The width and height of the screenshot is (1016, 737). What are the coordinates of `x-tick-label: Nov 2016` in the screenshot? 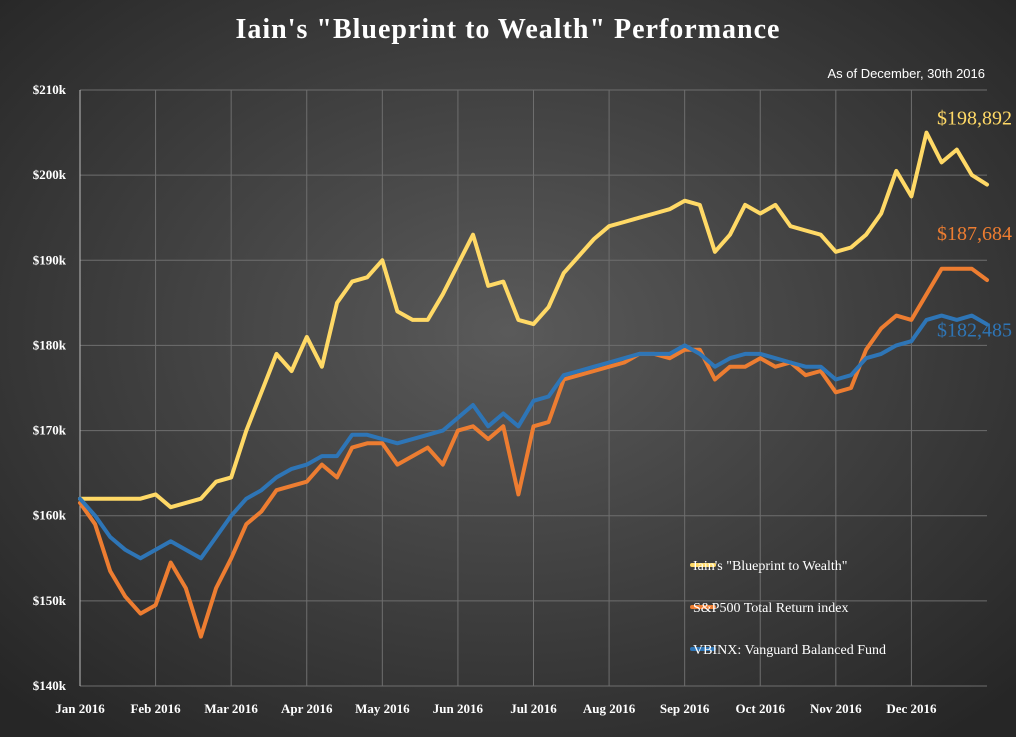 It's located at (836, 708).